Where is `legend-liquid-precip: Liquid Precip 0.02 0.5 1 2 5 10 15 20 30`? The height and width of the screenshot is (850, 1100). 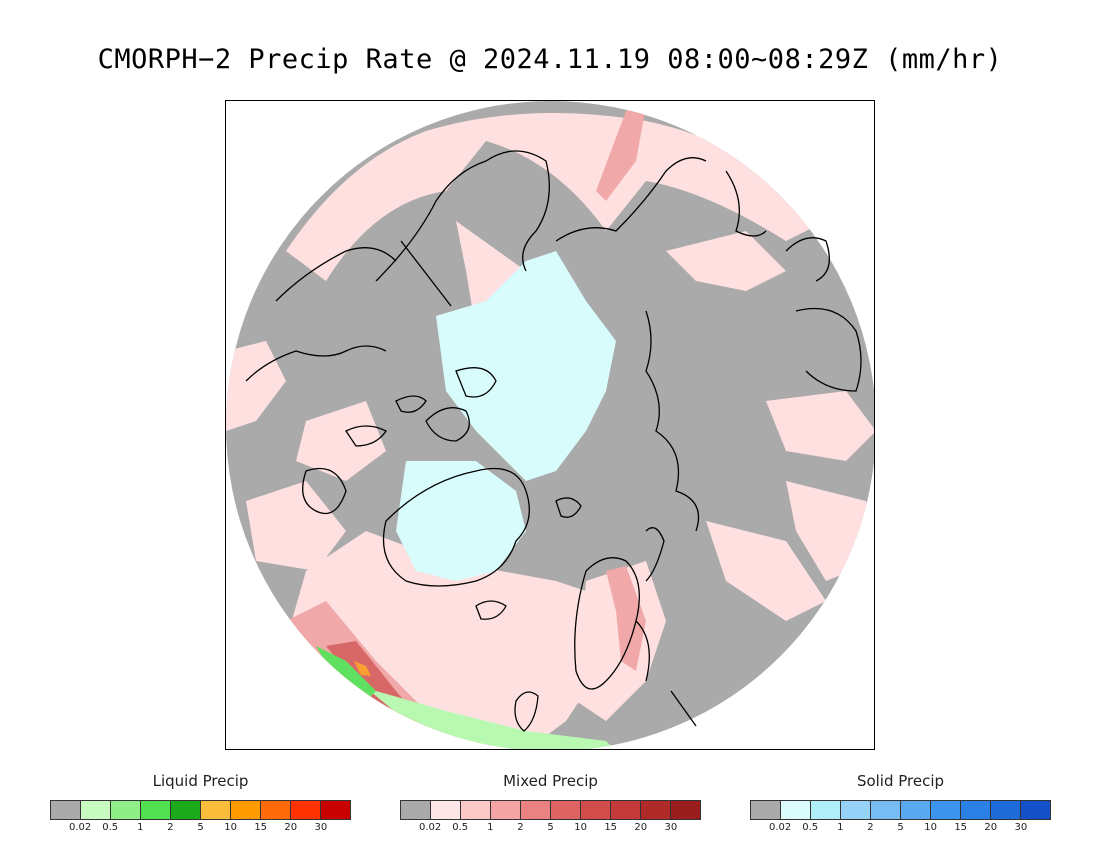 legend-liquid-precip: Liquid Precip 0.02 0.5 1 2 5 10 15 20 30 is located at coordinates (200, 804).